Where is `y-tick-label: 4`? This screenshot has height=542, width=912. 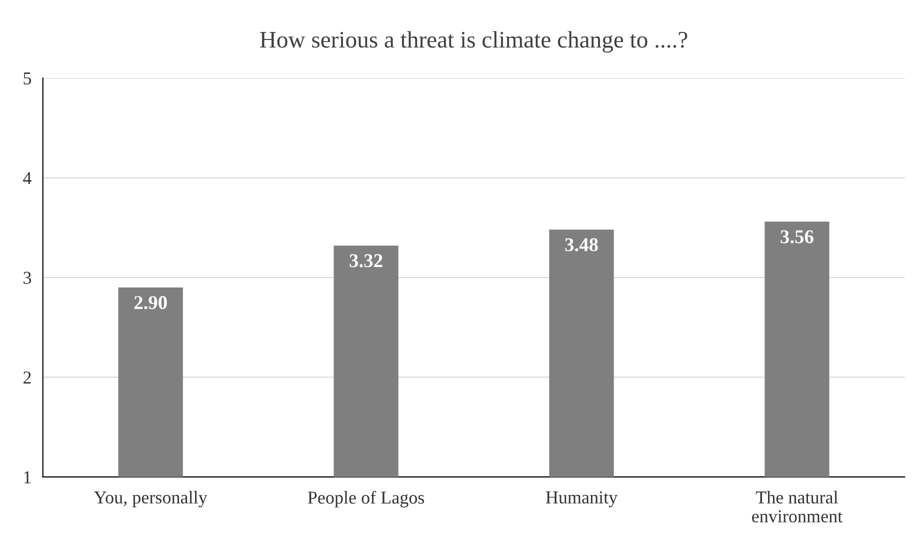 y-tick-label: 4 is located at coordinates (27, 178).